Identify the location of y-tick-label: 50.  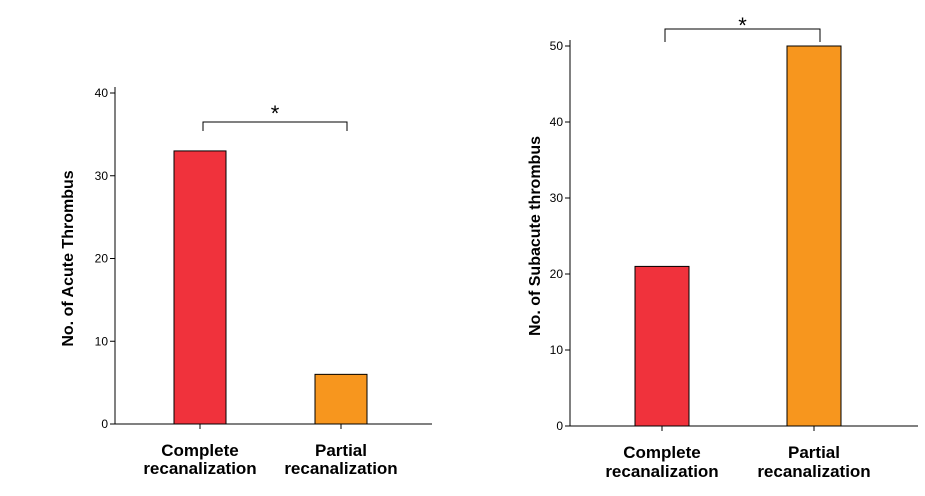
(557, 46).